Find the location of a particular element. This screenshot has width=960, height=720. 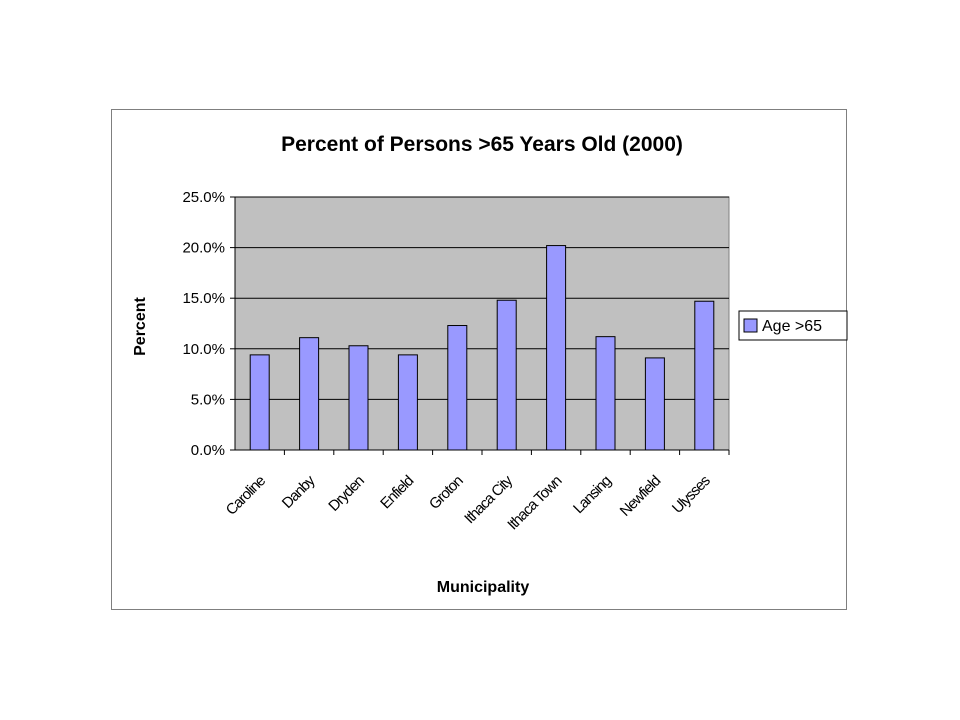

x-axis-title: Municipality is located at coordinates (483, 587).